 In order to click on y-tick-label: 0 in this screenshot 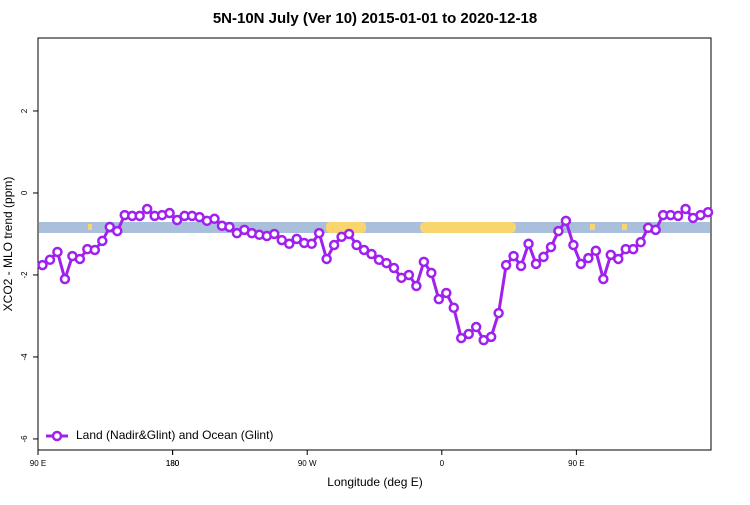, I will do `click(24, 192)`.